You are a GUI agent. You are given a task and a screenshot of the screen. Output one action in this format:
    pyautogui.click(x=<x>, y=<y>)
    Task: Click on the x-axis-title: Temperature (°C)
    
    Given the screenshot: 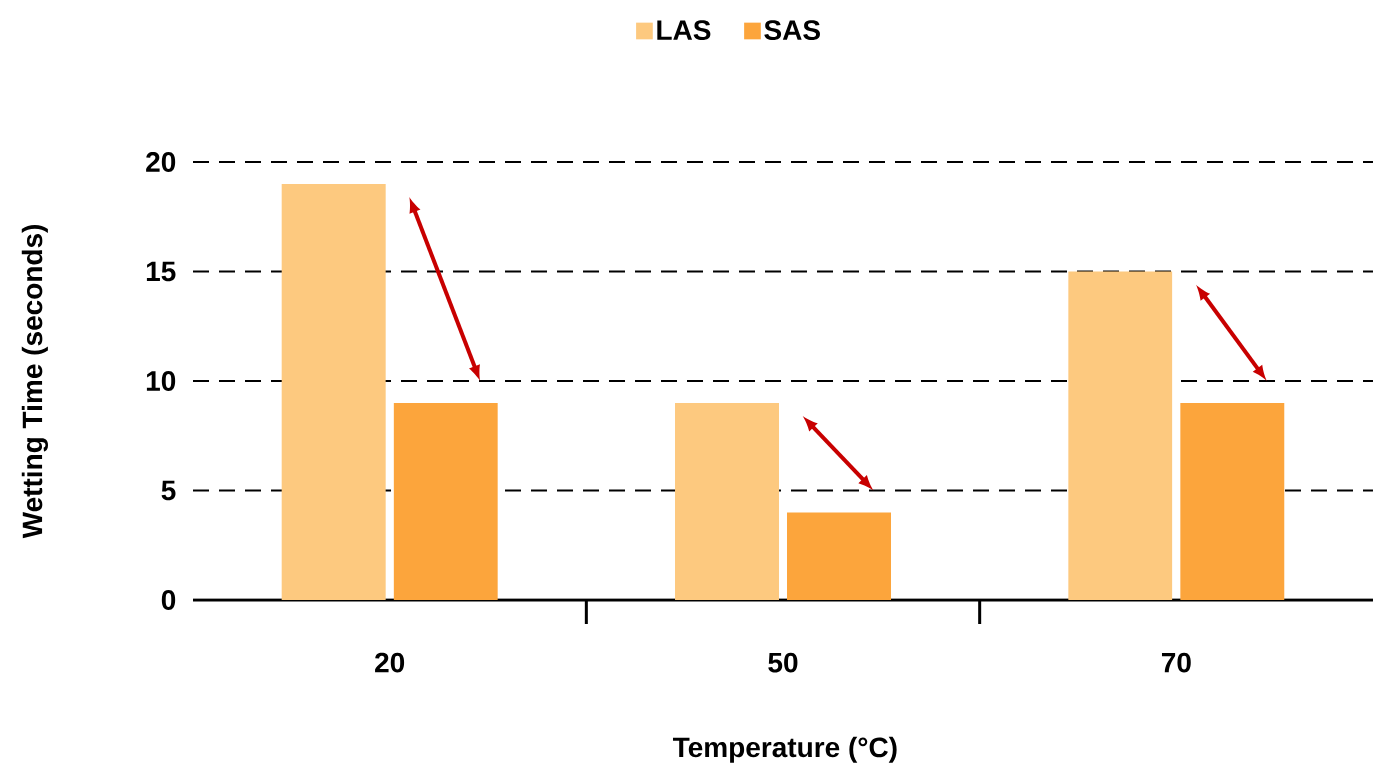 What is the action you would take?
    pyautogui.click(x=784, y=749)
    